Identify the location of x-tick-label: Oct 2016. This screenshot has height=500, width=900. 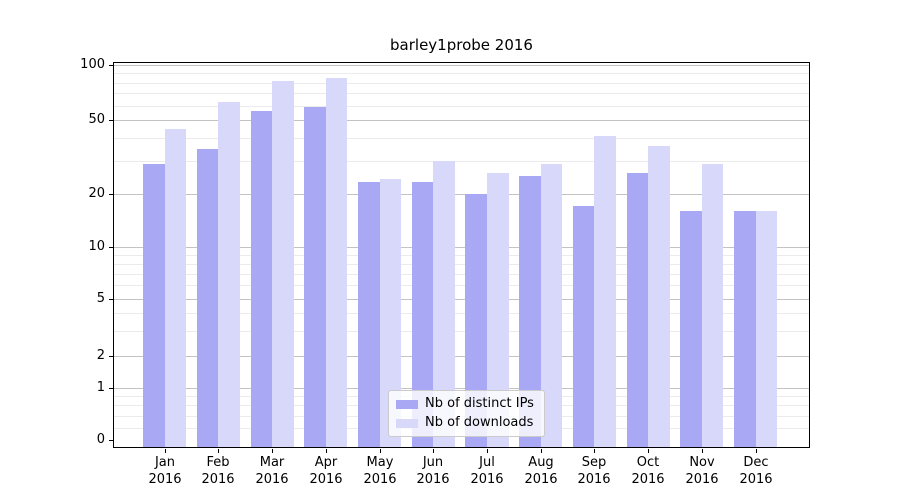
(648, 471).